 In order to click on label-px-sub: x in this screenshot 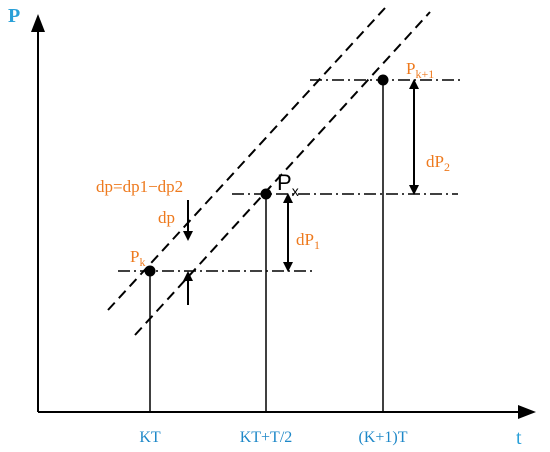, I will do `click(295, 191)`.